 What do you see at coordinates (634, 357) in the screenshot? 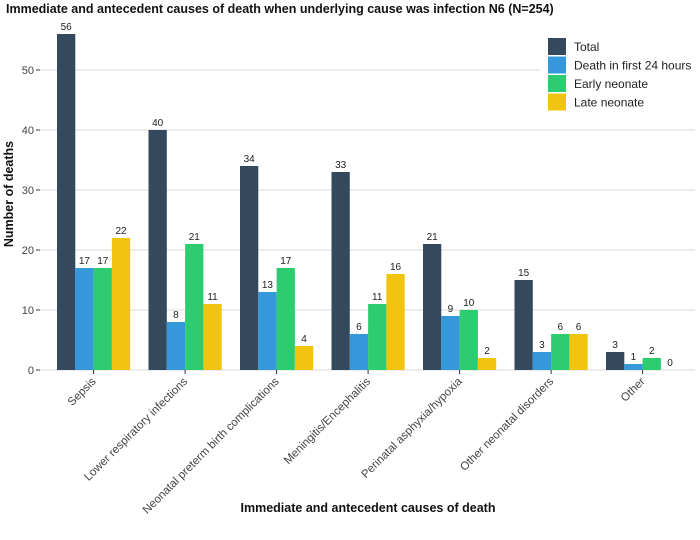
I see `data-label: 1` at bounding box center [634, 357].